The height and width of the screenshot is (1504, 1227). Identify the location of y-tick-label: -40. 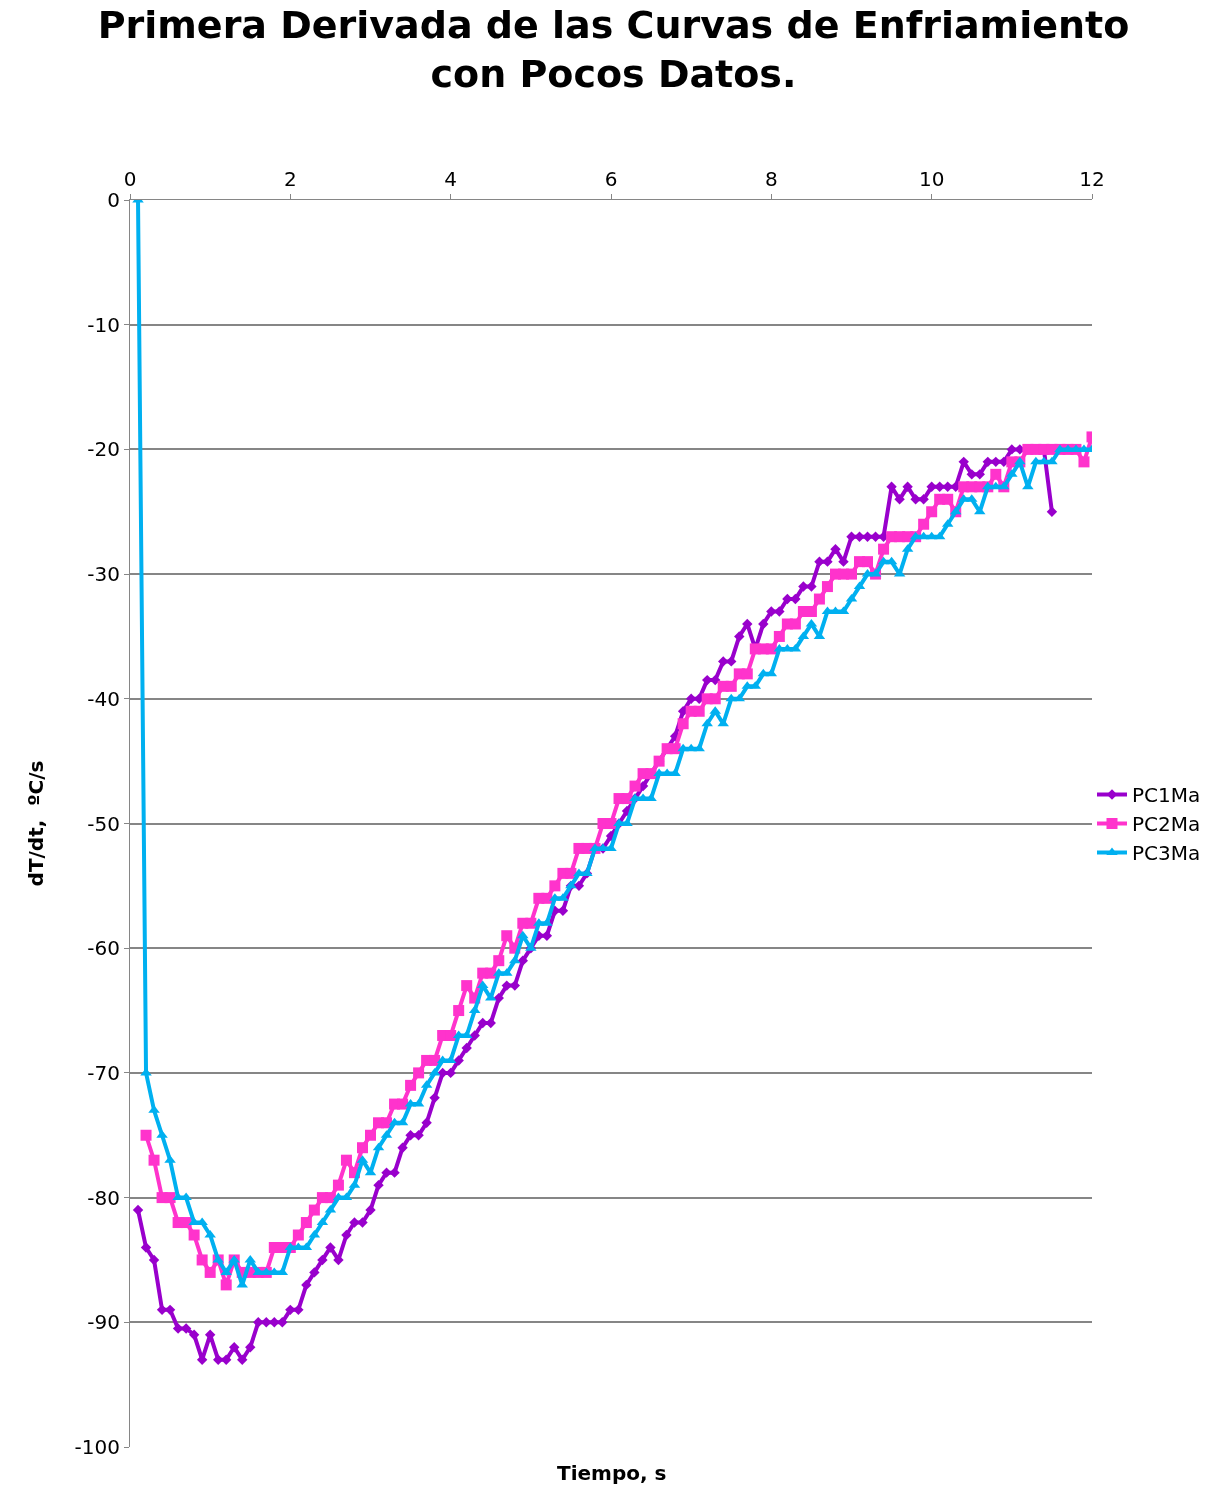
(103, 698).